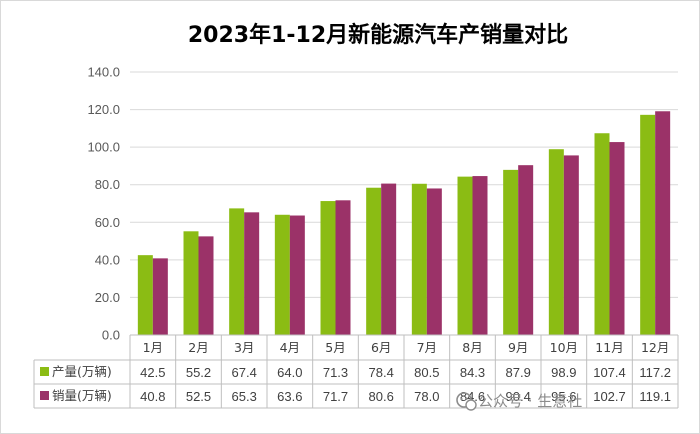  I want to click on sales-value-label: 40.8, so click(152, 396).